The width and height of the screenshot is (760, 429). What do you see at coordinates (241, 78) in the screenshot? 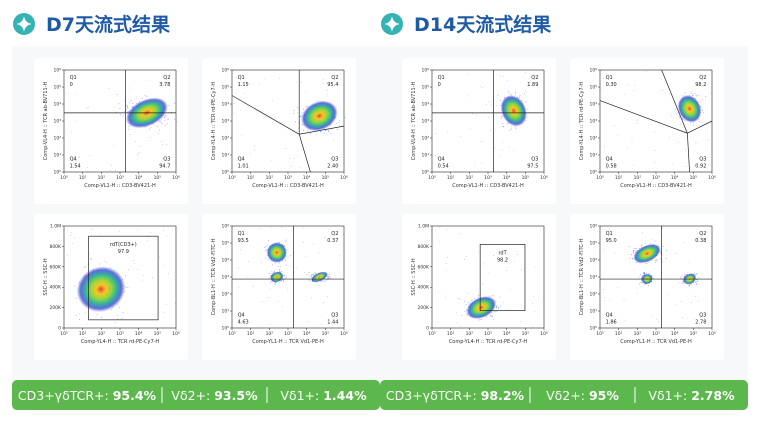
I see `quadrant-name: Q1` at bounding box center [241, 78].